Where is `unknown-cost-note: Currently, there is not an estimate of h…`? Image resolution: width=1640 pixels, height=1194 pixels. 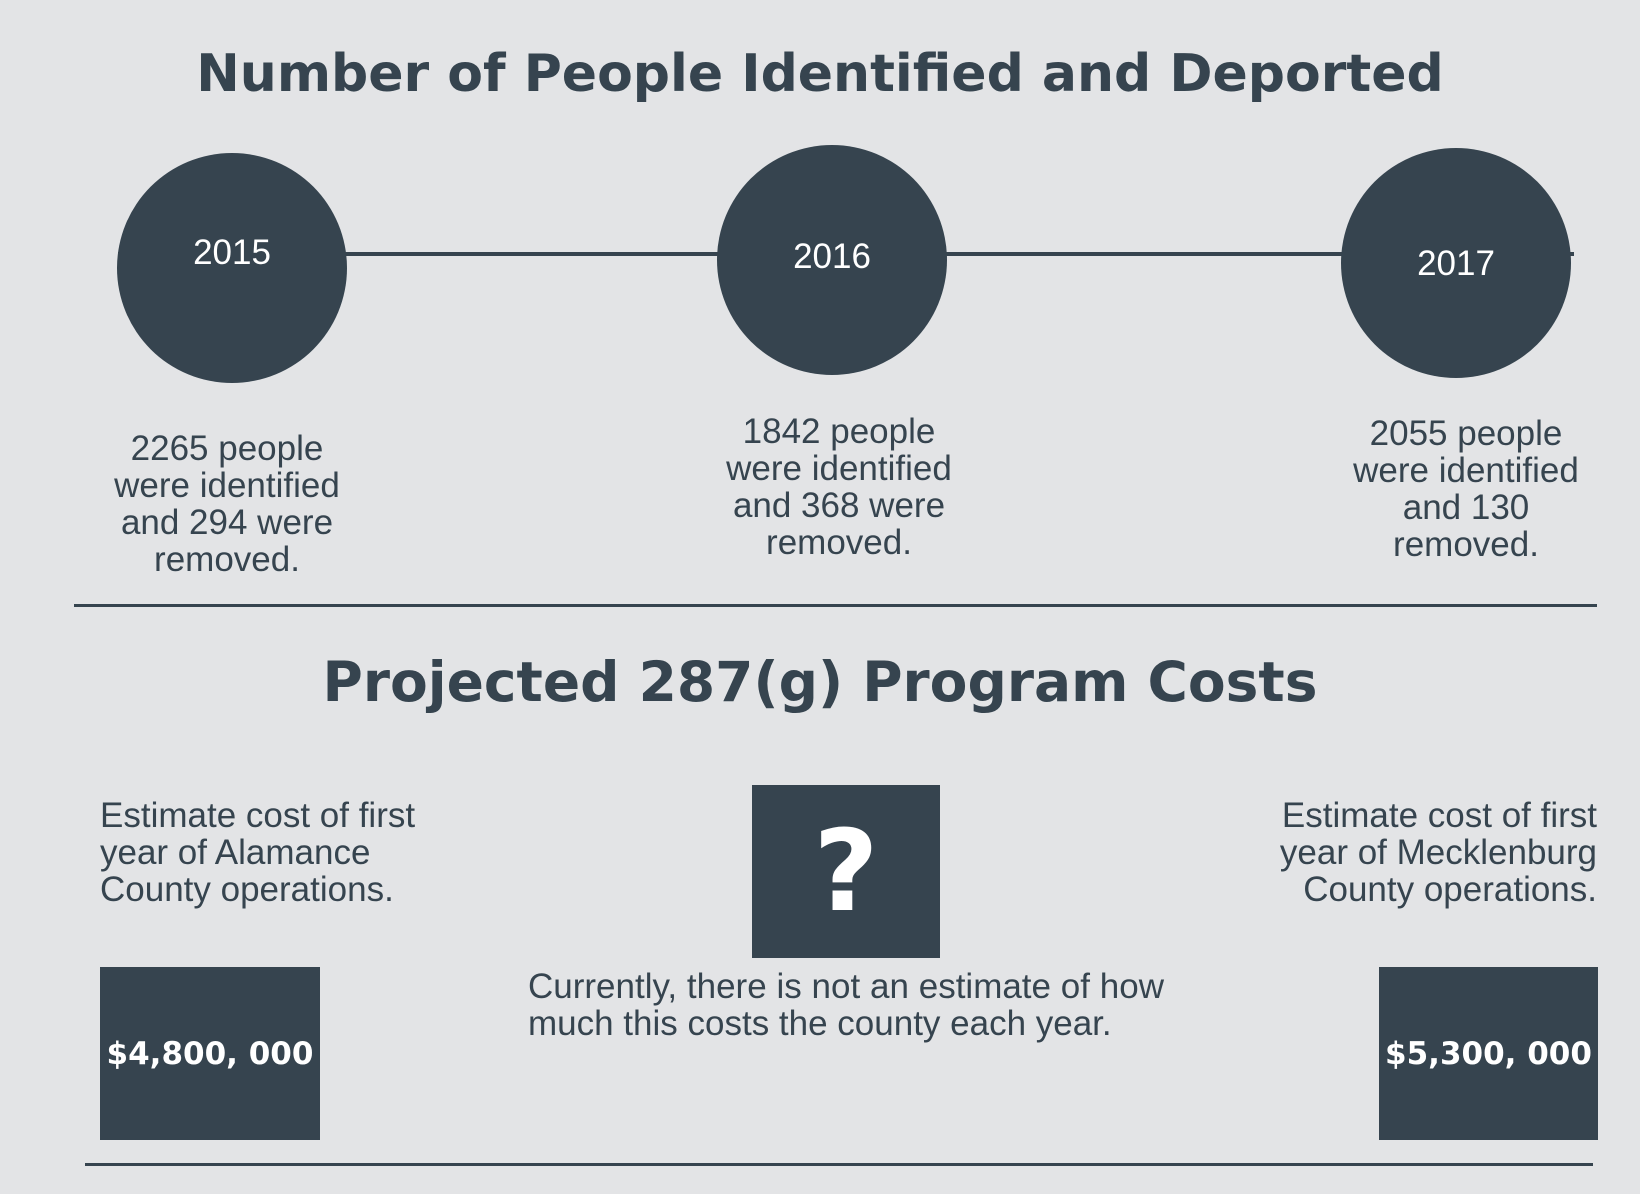 unknown-cost-note: Currently, there is not an estimate of h… is located at coordinates (846, 1005).